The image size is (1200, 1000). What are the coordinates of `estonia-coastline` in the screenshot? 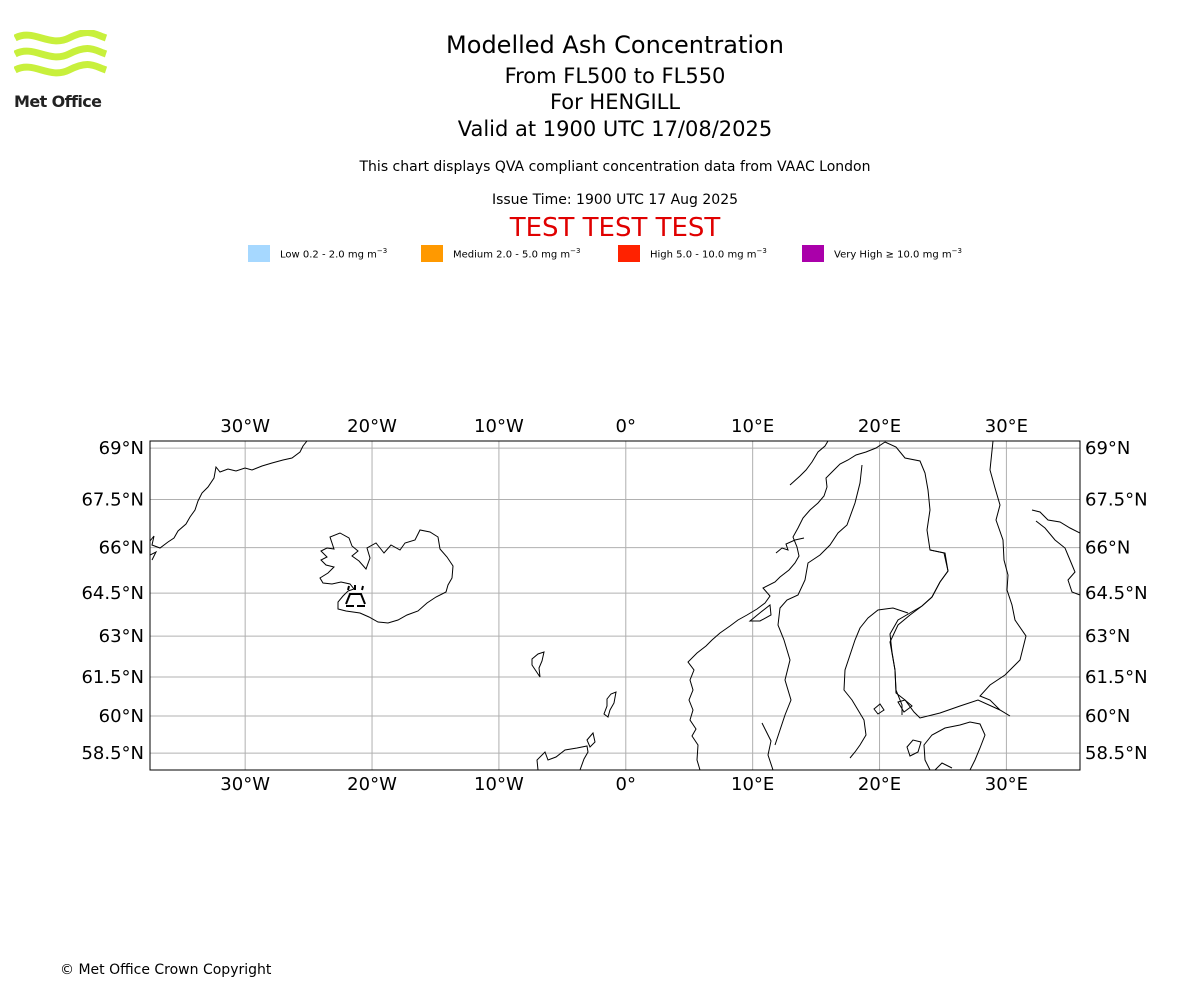 It's located at (954, 745).